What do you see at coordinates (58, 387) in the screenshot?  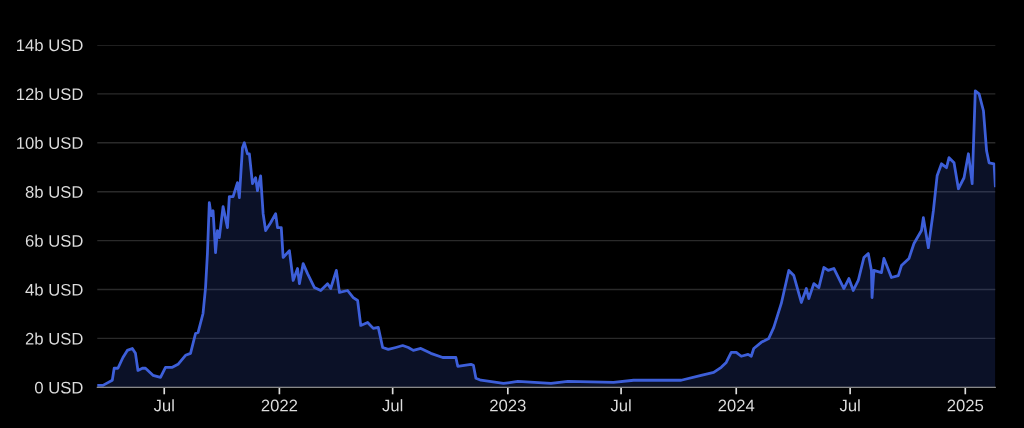 I see `y-tick-label: 0 USD` at bounding box center [58, 387].